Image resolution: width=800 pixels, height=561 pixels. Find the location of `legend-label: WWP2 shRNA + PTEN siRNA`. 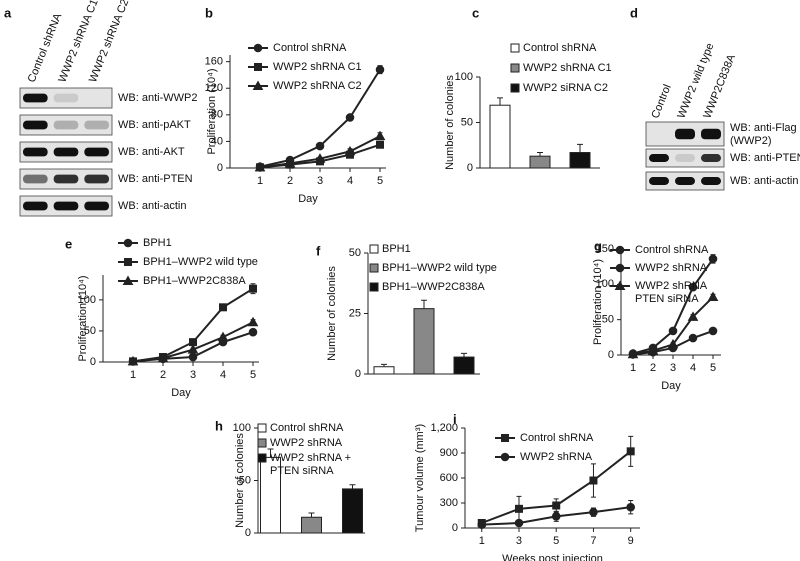

legend-label: WWP2 shRNA + PTEN siRNA is located at coordinates (310, 464).